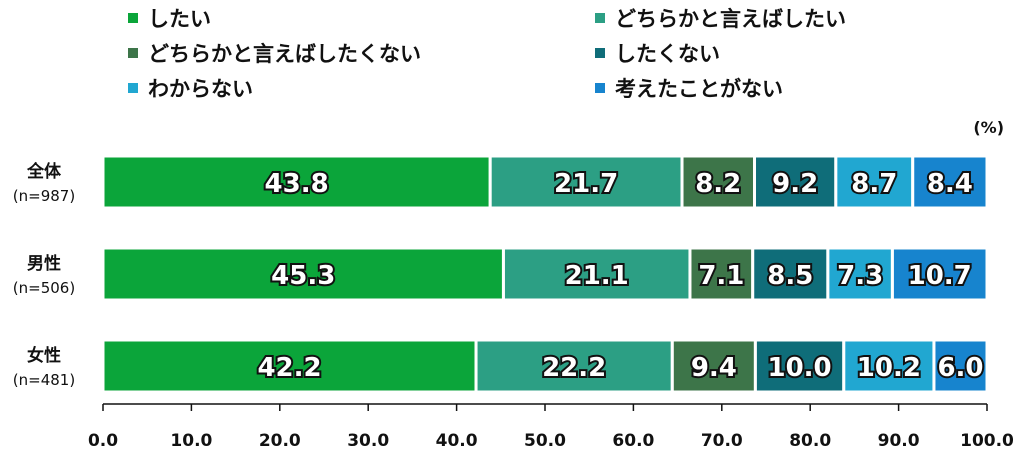 The image size is (1024, 461). What do you see at coordinates (191, 441) in the screenshot?
I see `x-tick-label: 10.0` at bounding box center [191, 441].